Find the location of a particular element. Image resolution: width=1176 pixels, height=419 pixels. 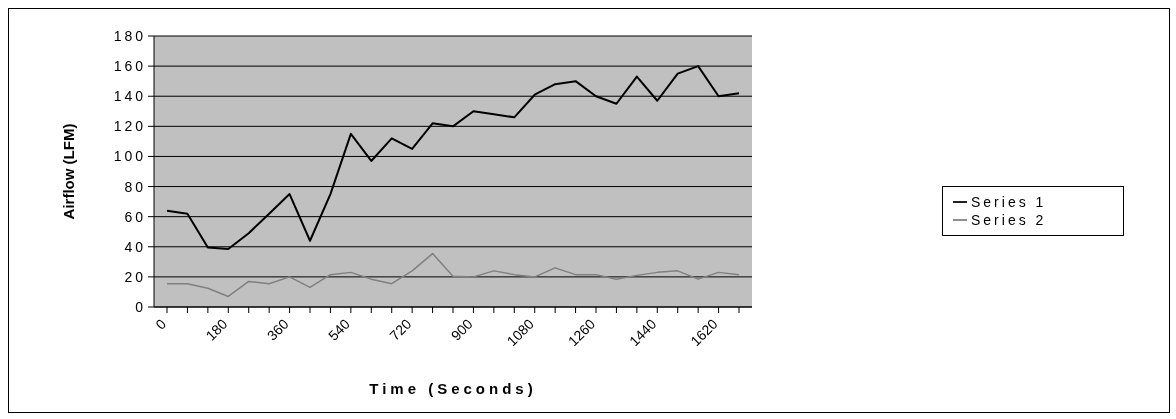

y-tick-label: 180 is located at coordinates (129, 35).